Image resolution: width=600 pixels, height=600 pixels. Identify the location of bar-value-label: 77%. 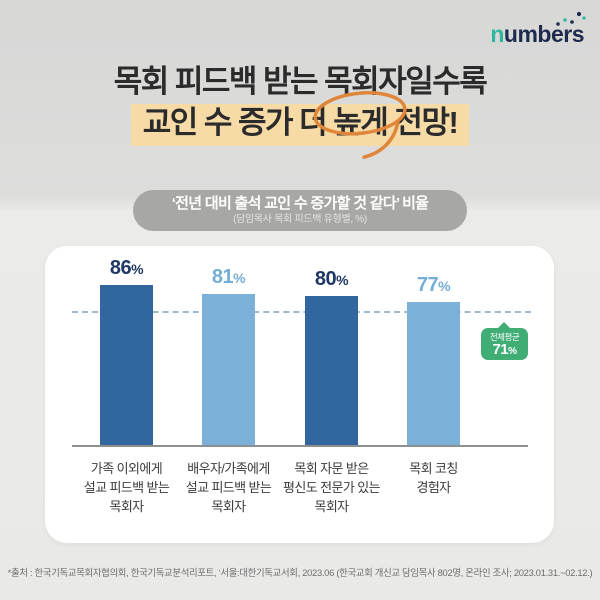
(433, 285).